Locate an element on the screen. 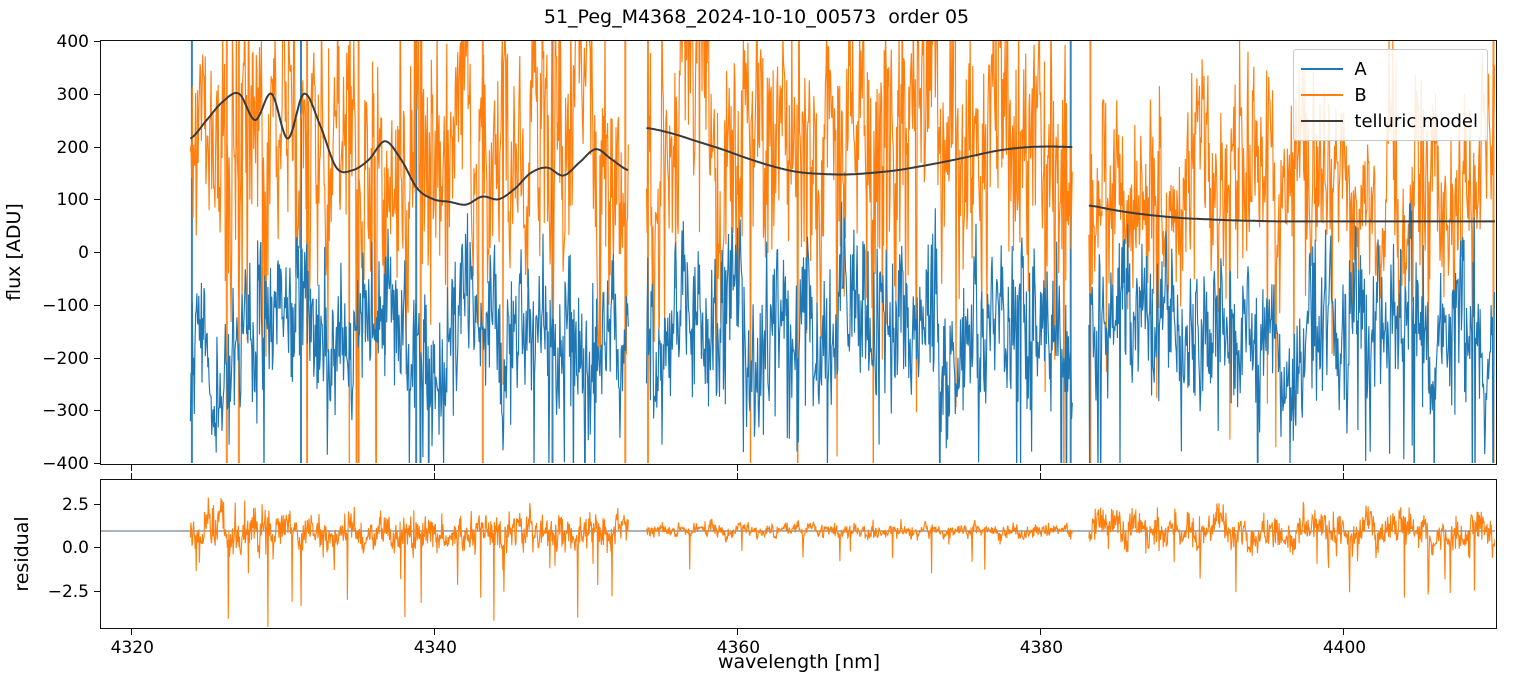 The height and width of the screenshot is (696, 1513). y-tick-mark: −300 is located at coordinates (71, 411).